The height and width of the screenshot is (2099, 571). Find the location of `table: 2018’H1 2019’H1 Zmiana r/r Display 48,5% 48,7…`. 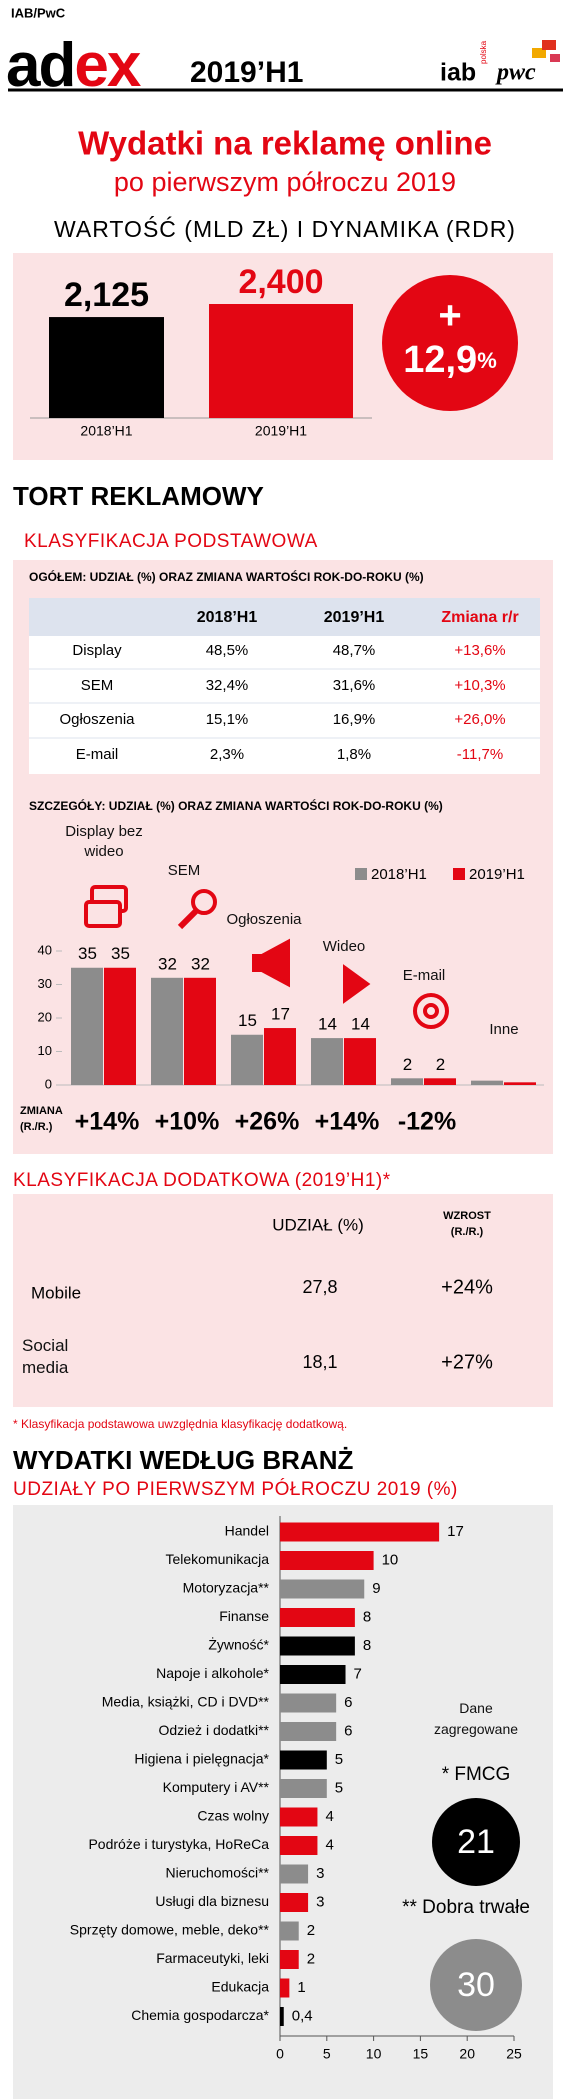

table: 2018’H1 2019’H1 Zmiana r/r Display 48,5% 48,7… is located at coordinates (284, 686).